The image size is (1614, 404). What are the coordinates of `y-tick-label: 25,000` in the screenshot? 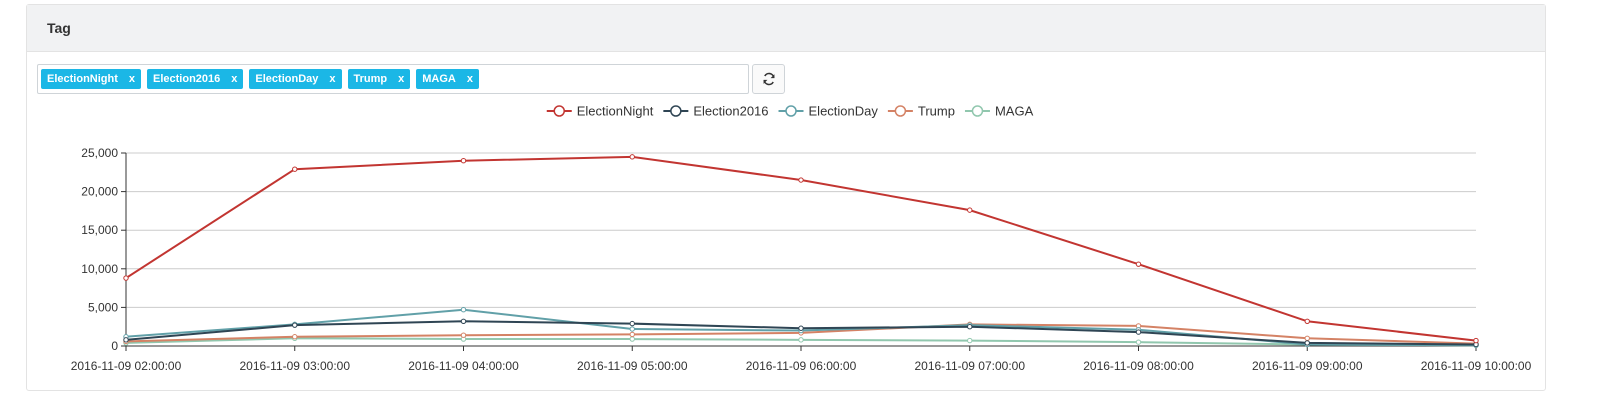 It's located at (99, 153).